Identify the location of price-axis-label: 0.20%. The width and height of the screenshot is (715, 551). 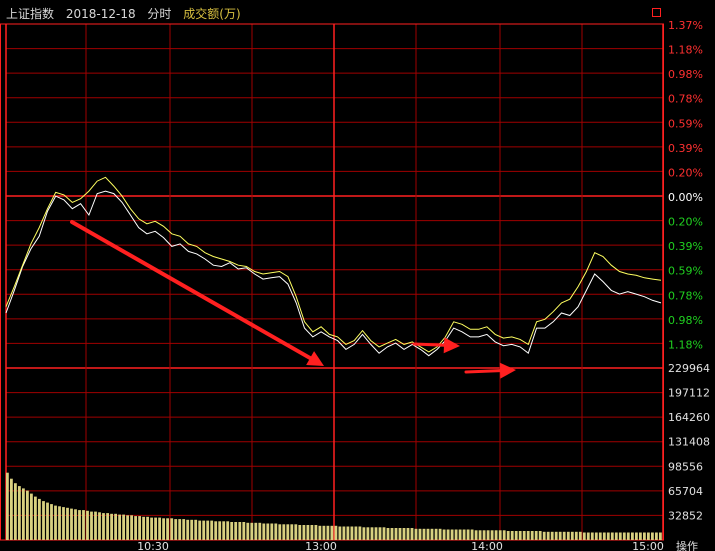
(685, 172).